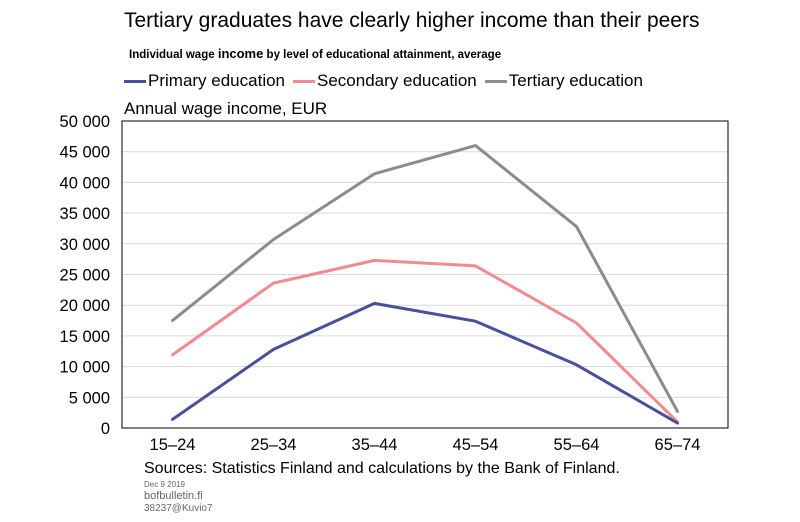  What do you see at coordinates (85, 153) in the screenshot?
I see `y-tick-label: 45 000` at bounding box center [85, 153].